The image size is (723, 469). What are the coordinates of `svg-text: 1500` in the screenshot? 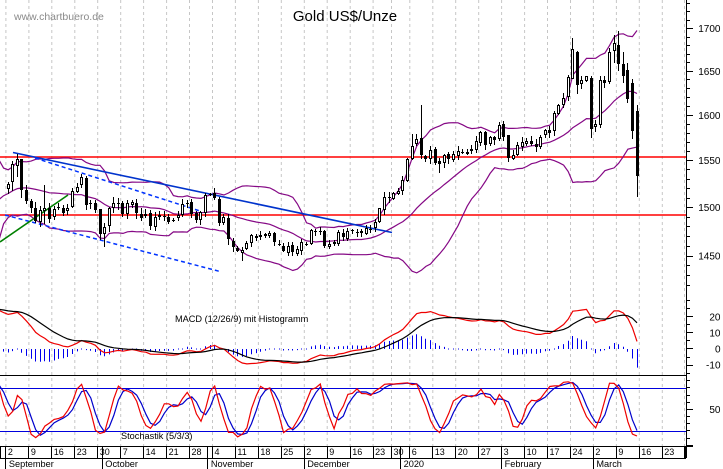 It's located at (709, 208).